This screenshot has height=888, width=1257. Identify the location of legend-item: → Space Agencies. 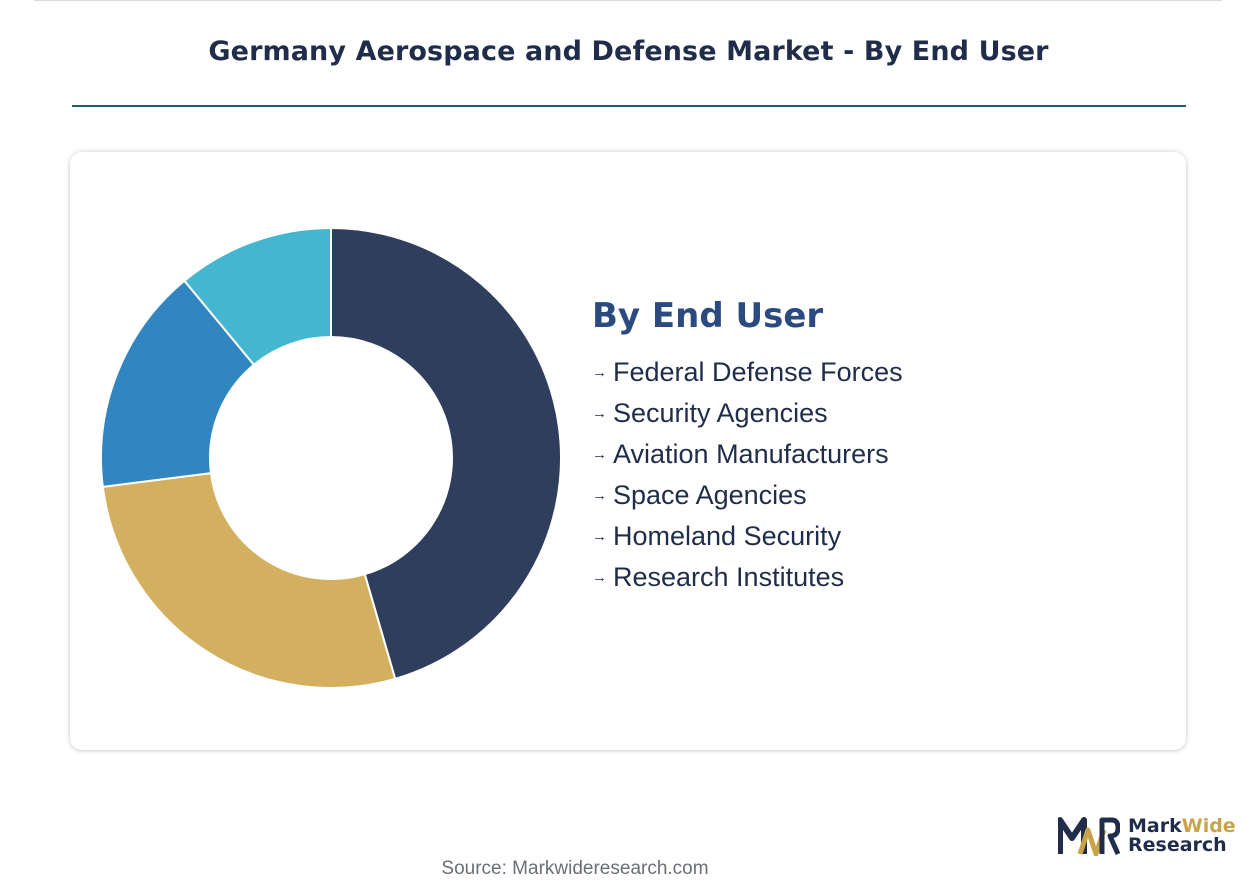
(747, 495).